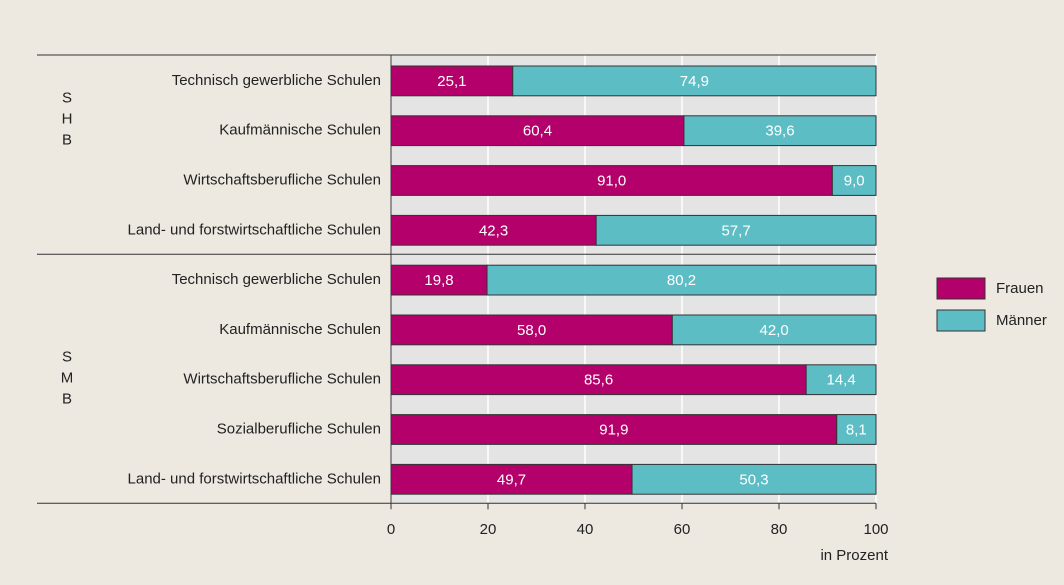  I want to click on value-label: 19,8, so click(438, 280).